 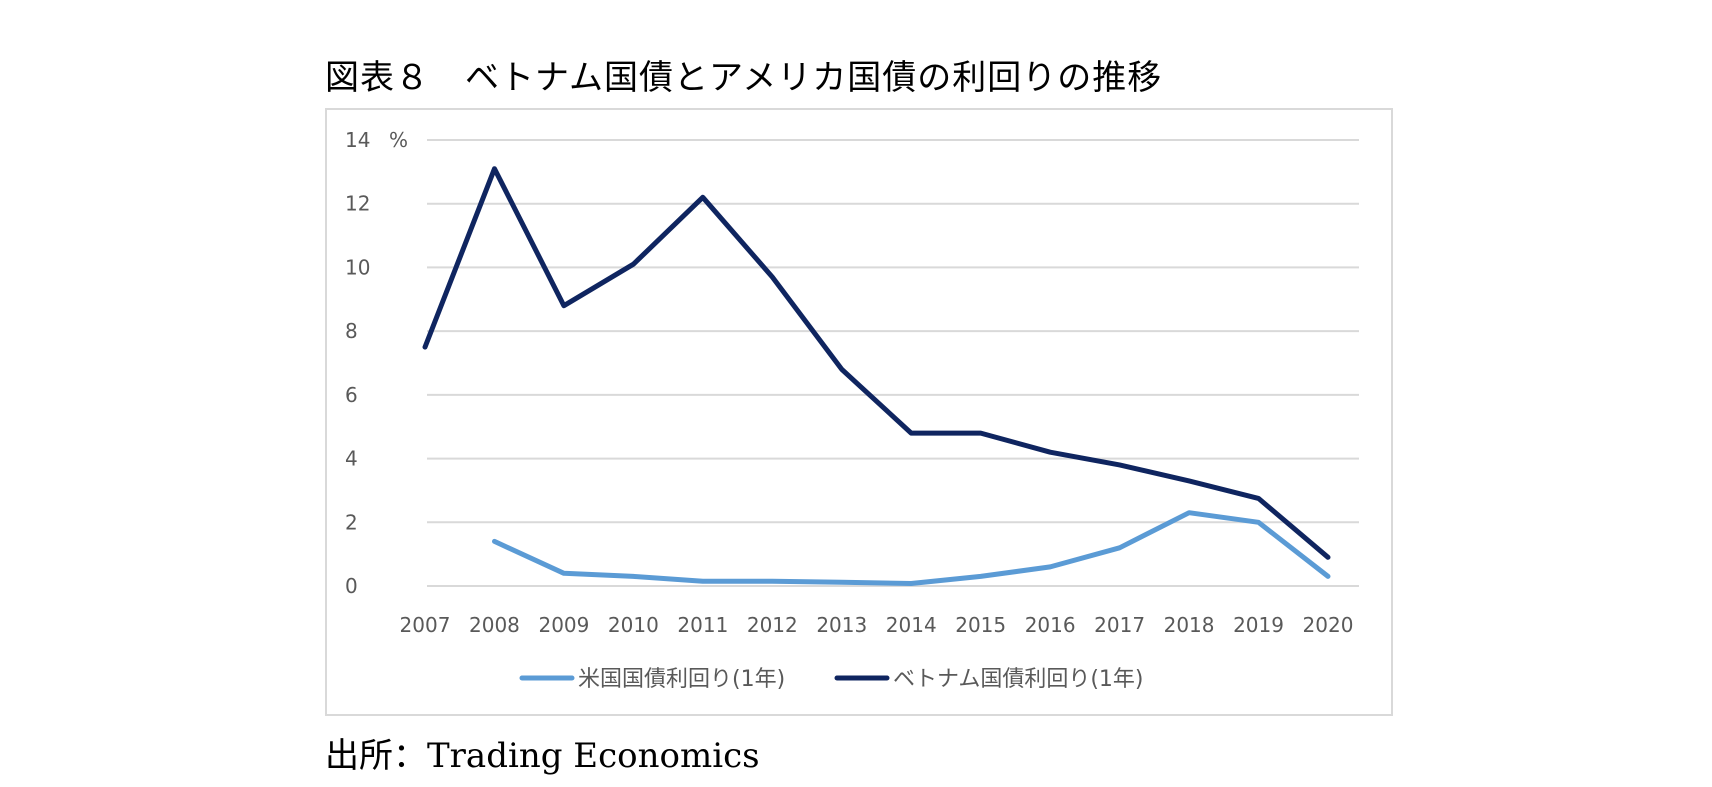 What do you see at coordinates (1018, 679) in the screenshot?
I see `legend-label-1: ベトナム国債利回り(1年)` at bounding box center [1018, 679].